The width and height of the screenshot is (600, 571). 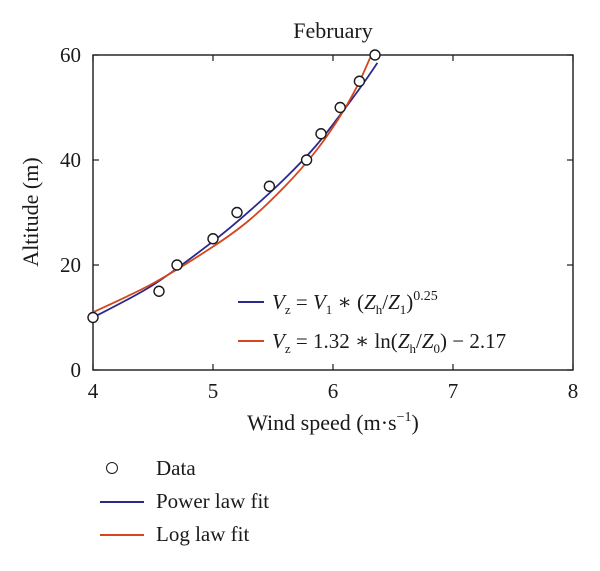 What do you see at coordinates (70, 55) in the screenshot?
I see `y-tick-label: 60` at bounding box center [70, 55].